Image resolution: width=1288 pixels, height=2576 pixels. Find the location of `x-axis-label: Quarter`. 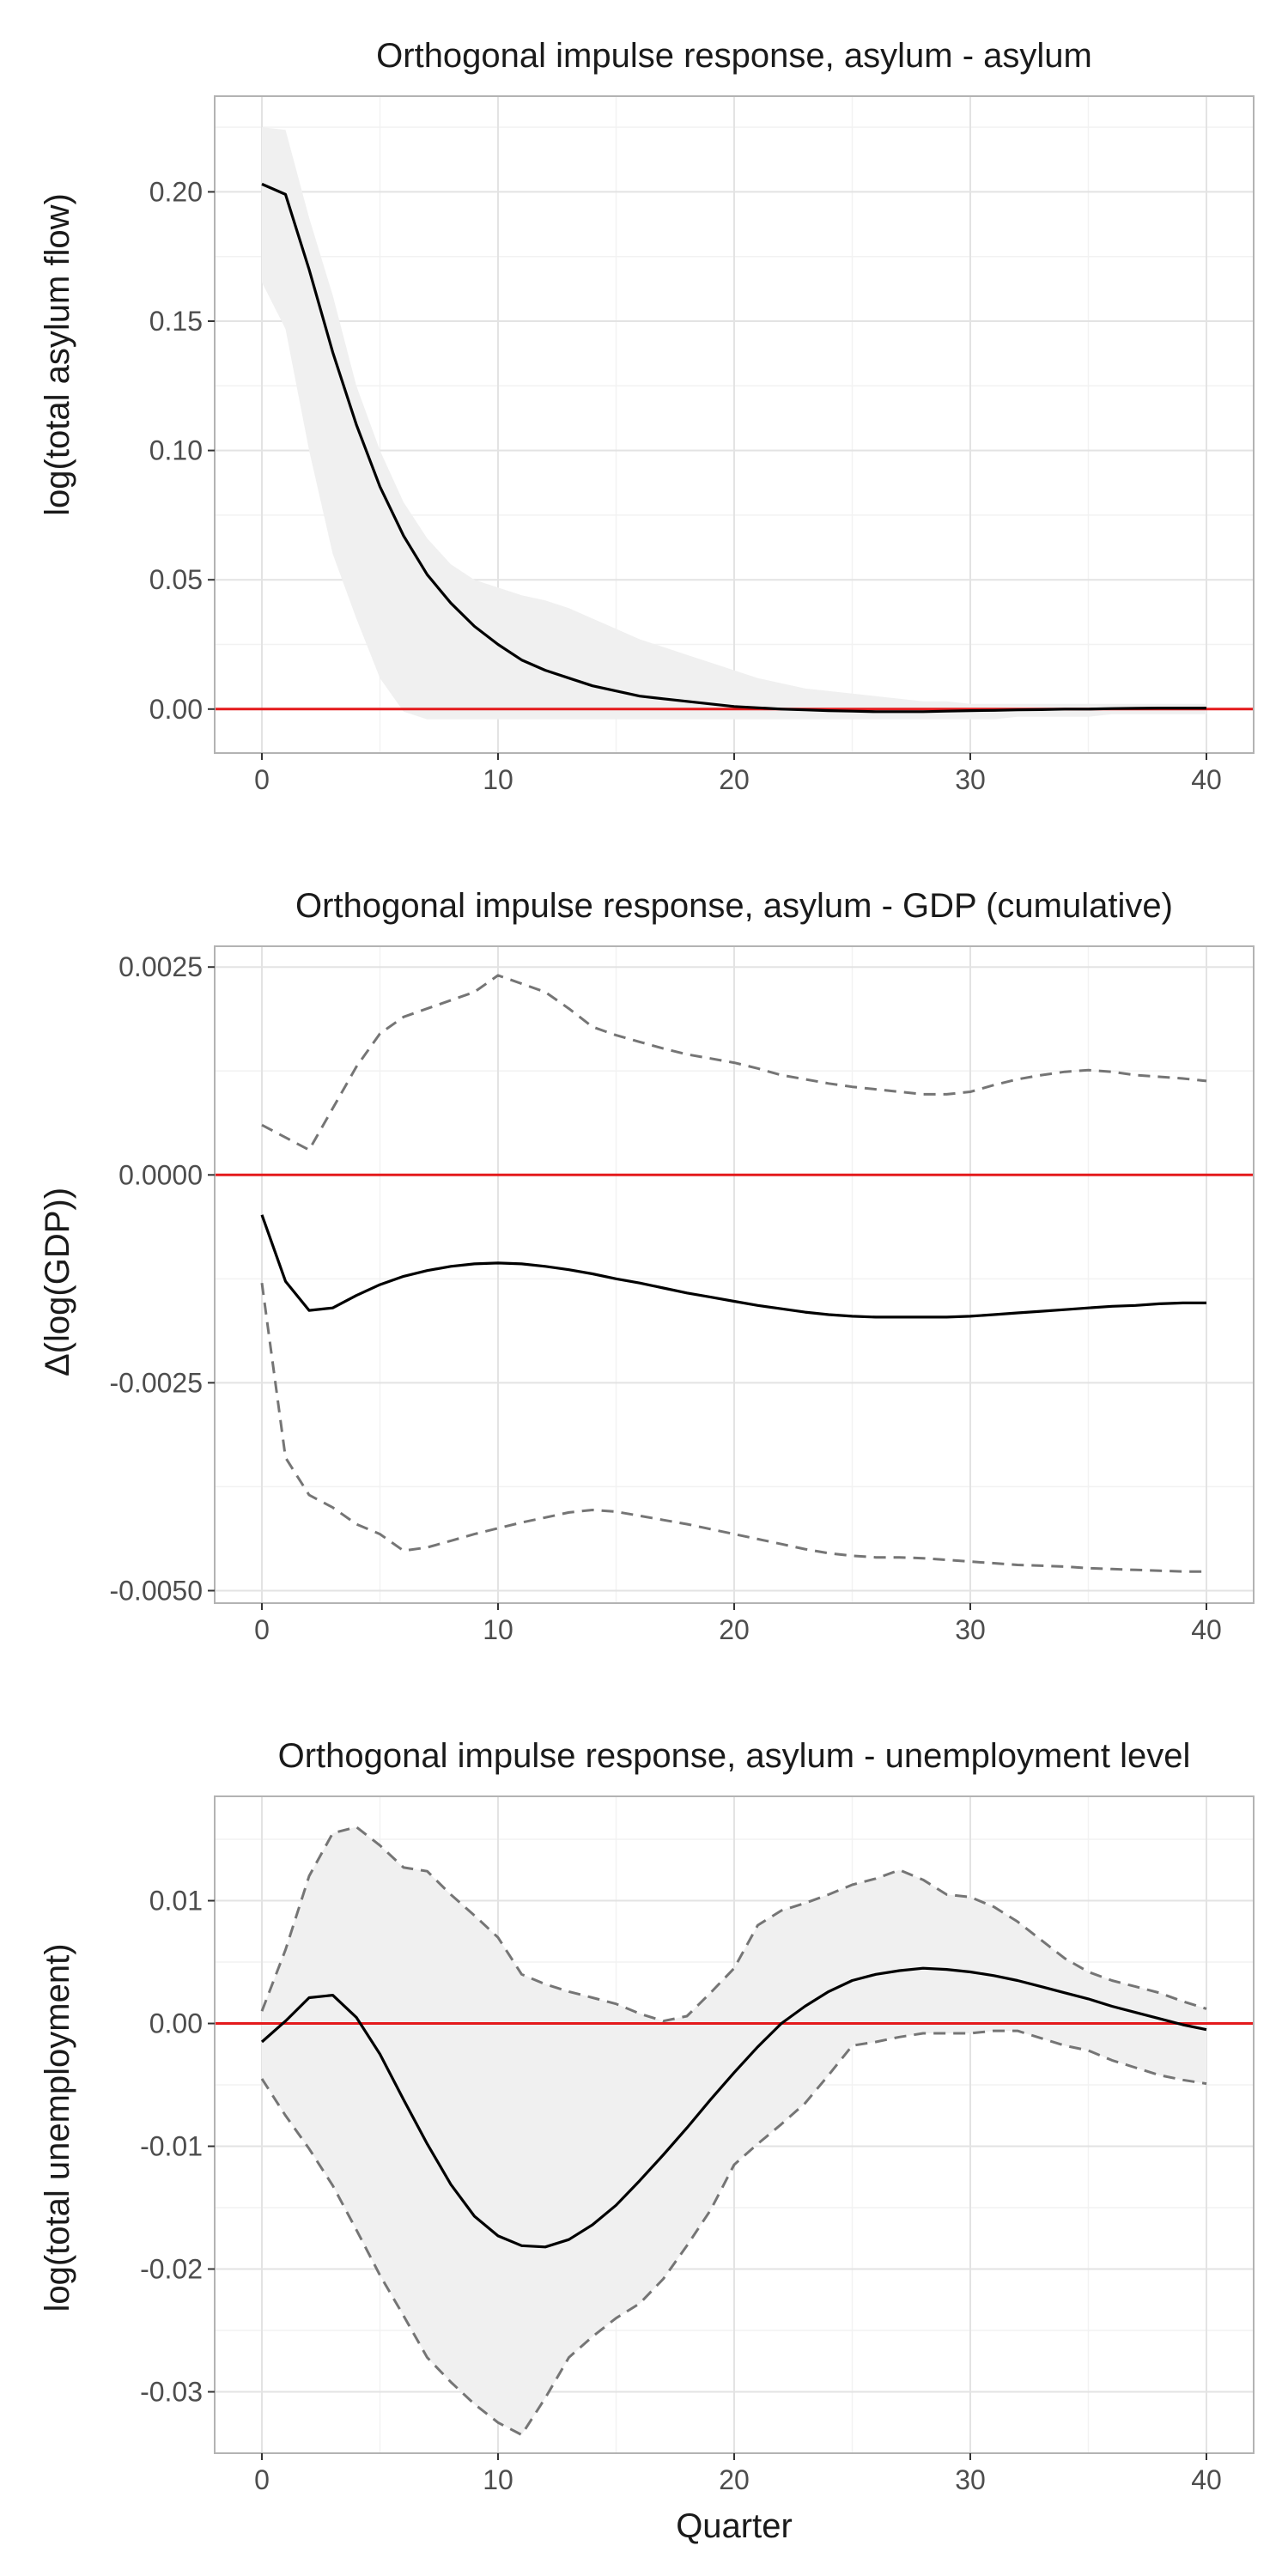

x-axis-label: Quarter is located at coordinates (735, 2526).